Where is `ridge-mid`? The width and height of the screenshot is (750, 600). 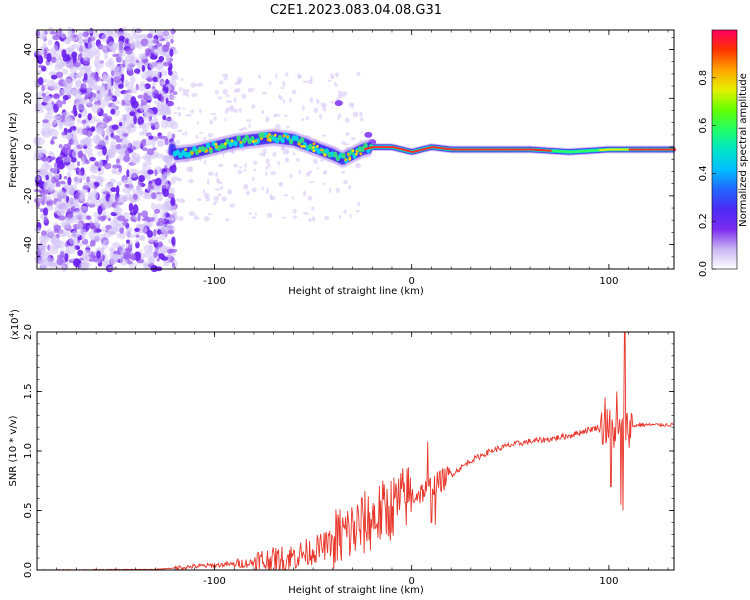
ridge-mid is located at coordinates (296, 138).